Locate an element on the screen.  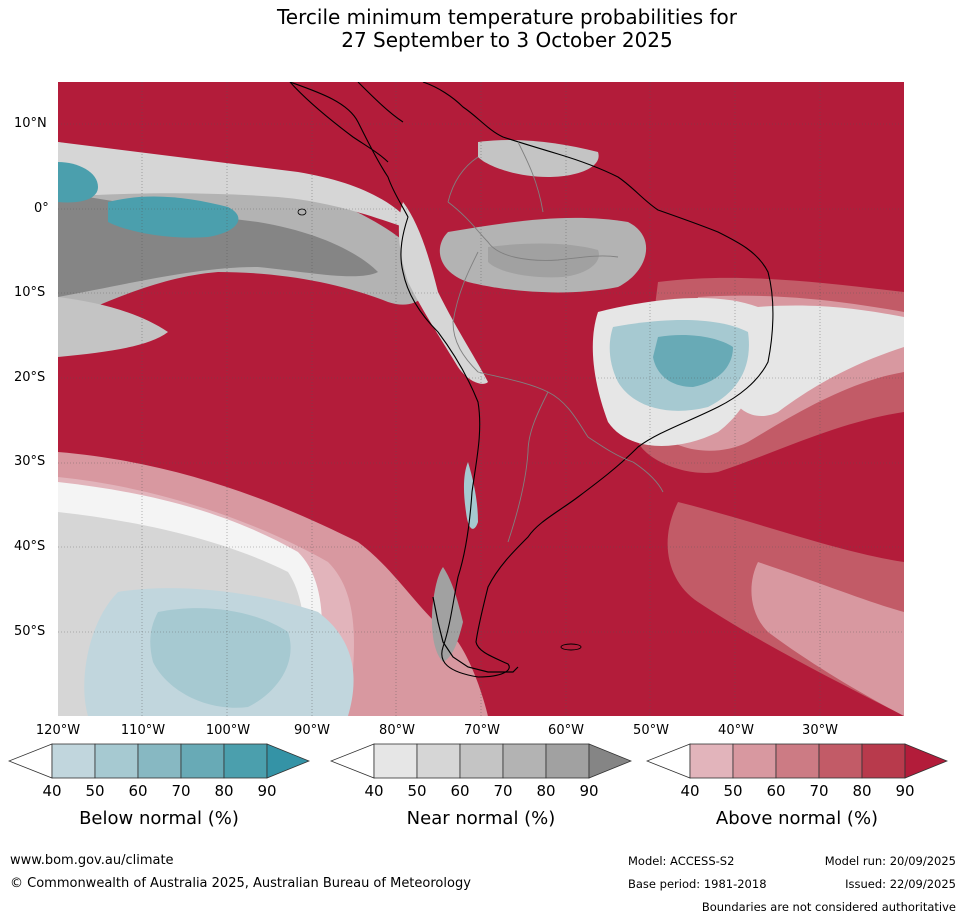
lat-label-50s: 50°S is located at coordinates (30, 631).